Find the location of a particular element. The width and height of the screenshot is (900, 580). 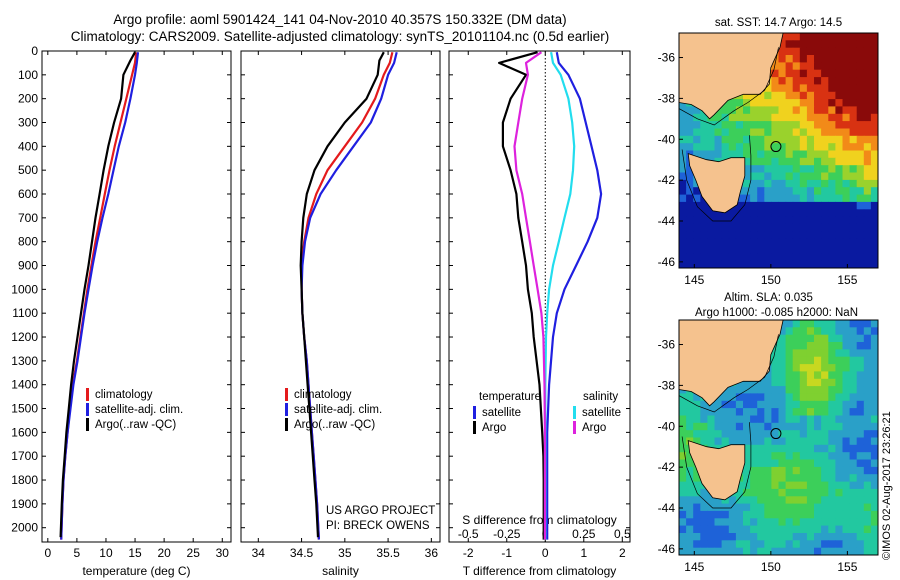

y-tick-label: 1000 is located at coordinates (24, 289).